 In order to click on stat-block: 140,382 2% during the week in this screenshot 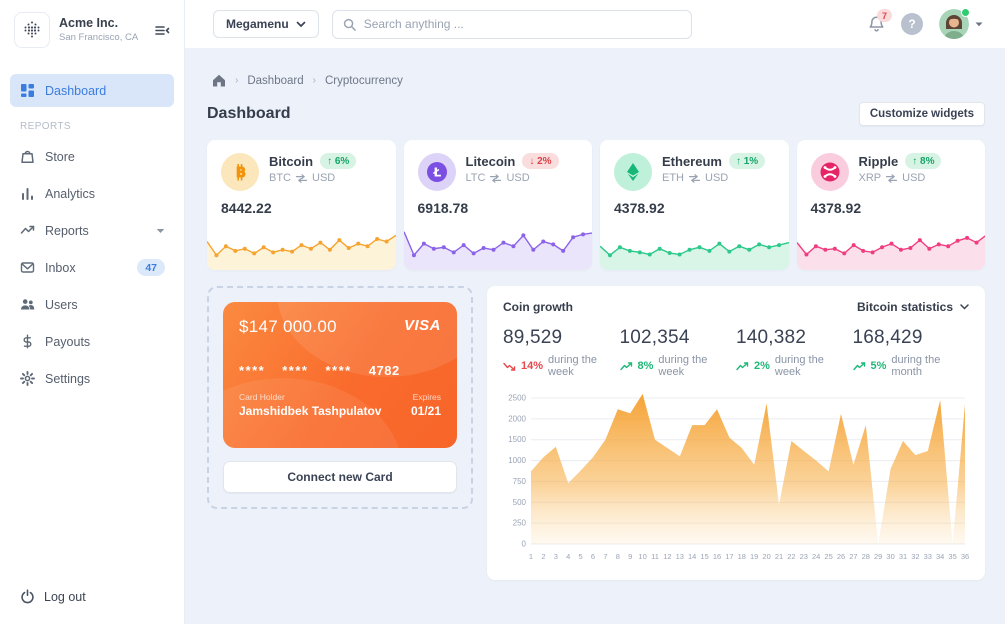, I will do `click(780, 352)`.